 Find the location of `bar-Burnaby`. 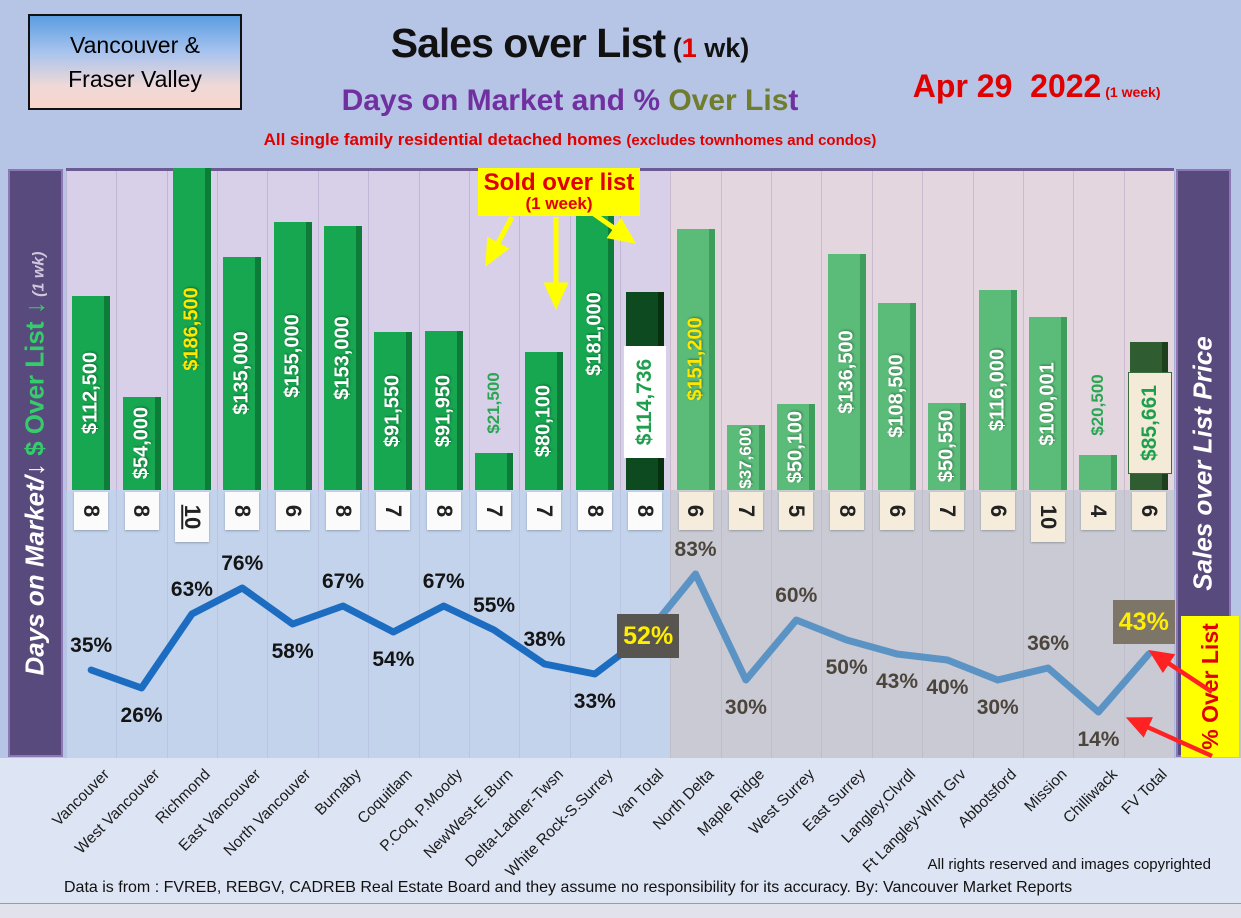

bar-Burnaby is located at coordinates (343, 357).